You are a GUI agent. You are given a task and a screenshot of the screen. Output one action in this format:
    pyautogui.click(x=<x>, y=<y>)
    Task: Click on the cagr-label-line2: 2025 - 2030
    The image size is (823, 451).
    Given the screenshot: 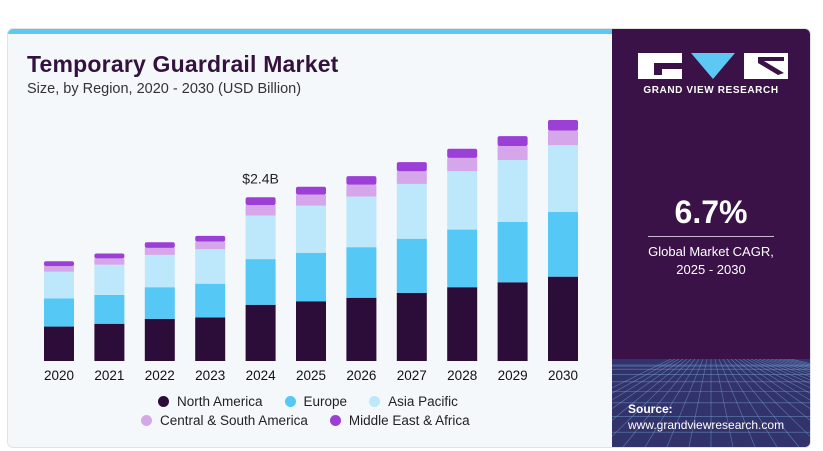 What is the action you would take?
    pyautogui.click(x=711, y=269)
    